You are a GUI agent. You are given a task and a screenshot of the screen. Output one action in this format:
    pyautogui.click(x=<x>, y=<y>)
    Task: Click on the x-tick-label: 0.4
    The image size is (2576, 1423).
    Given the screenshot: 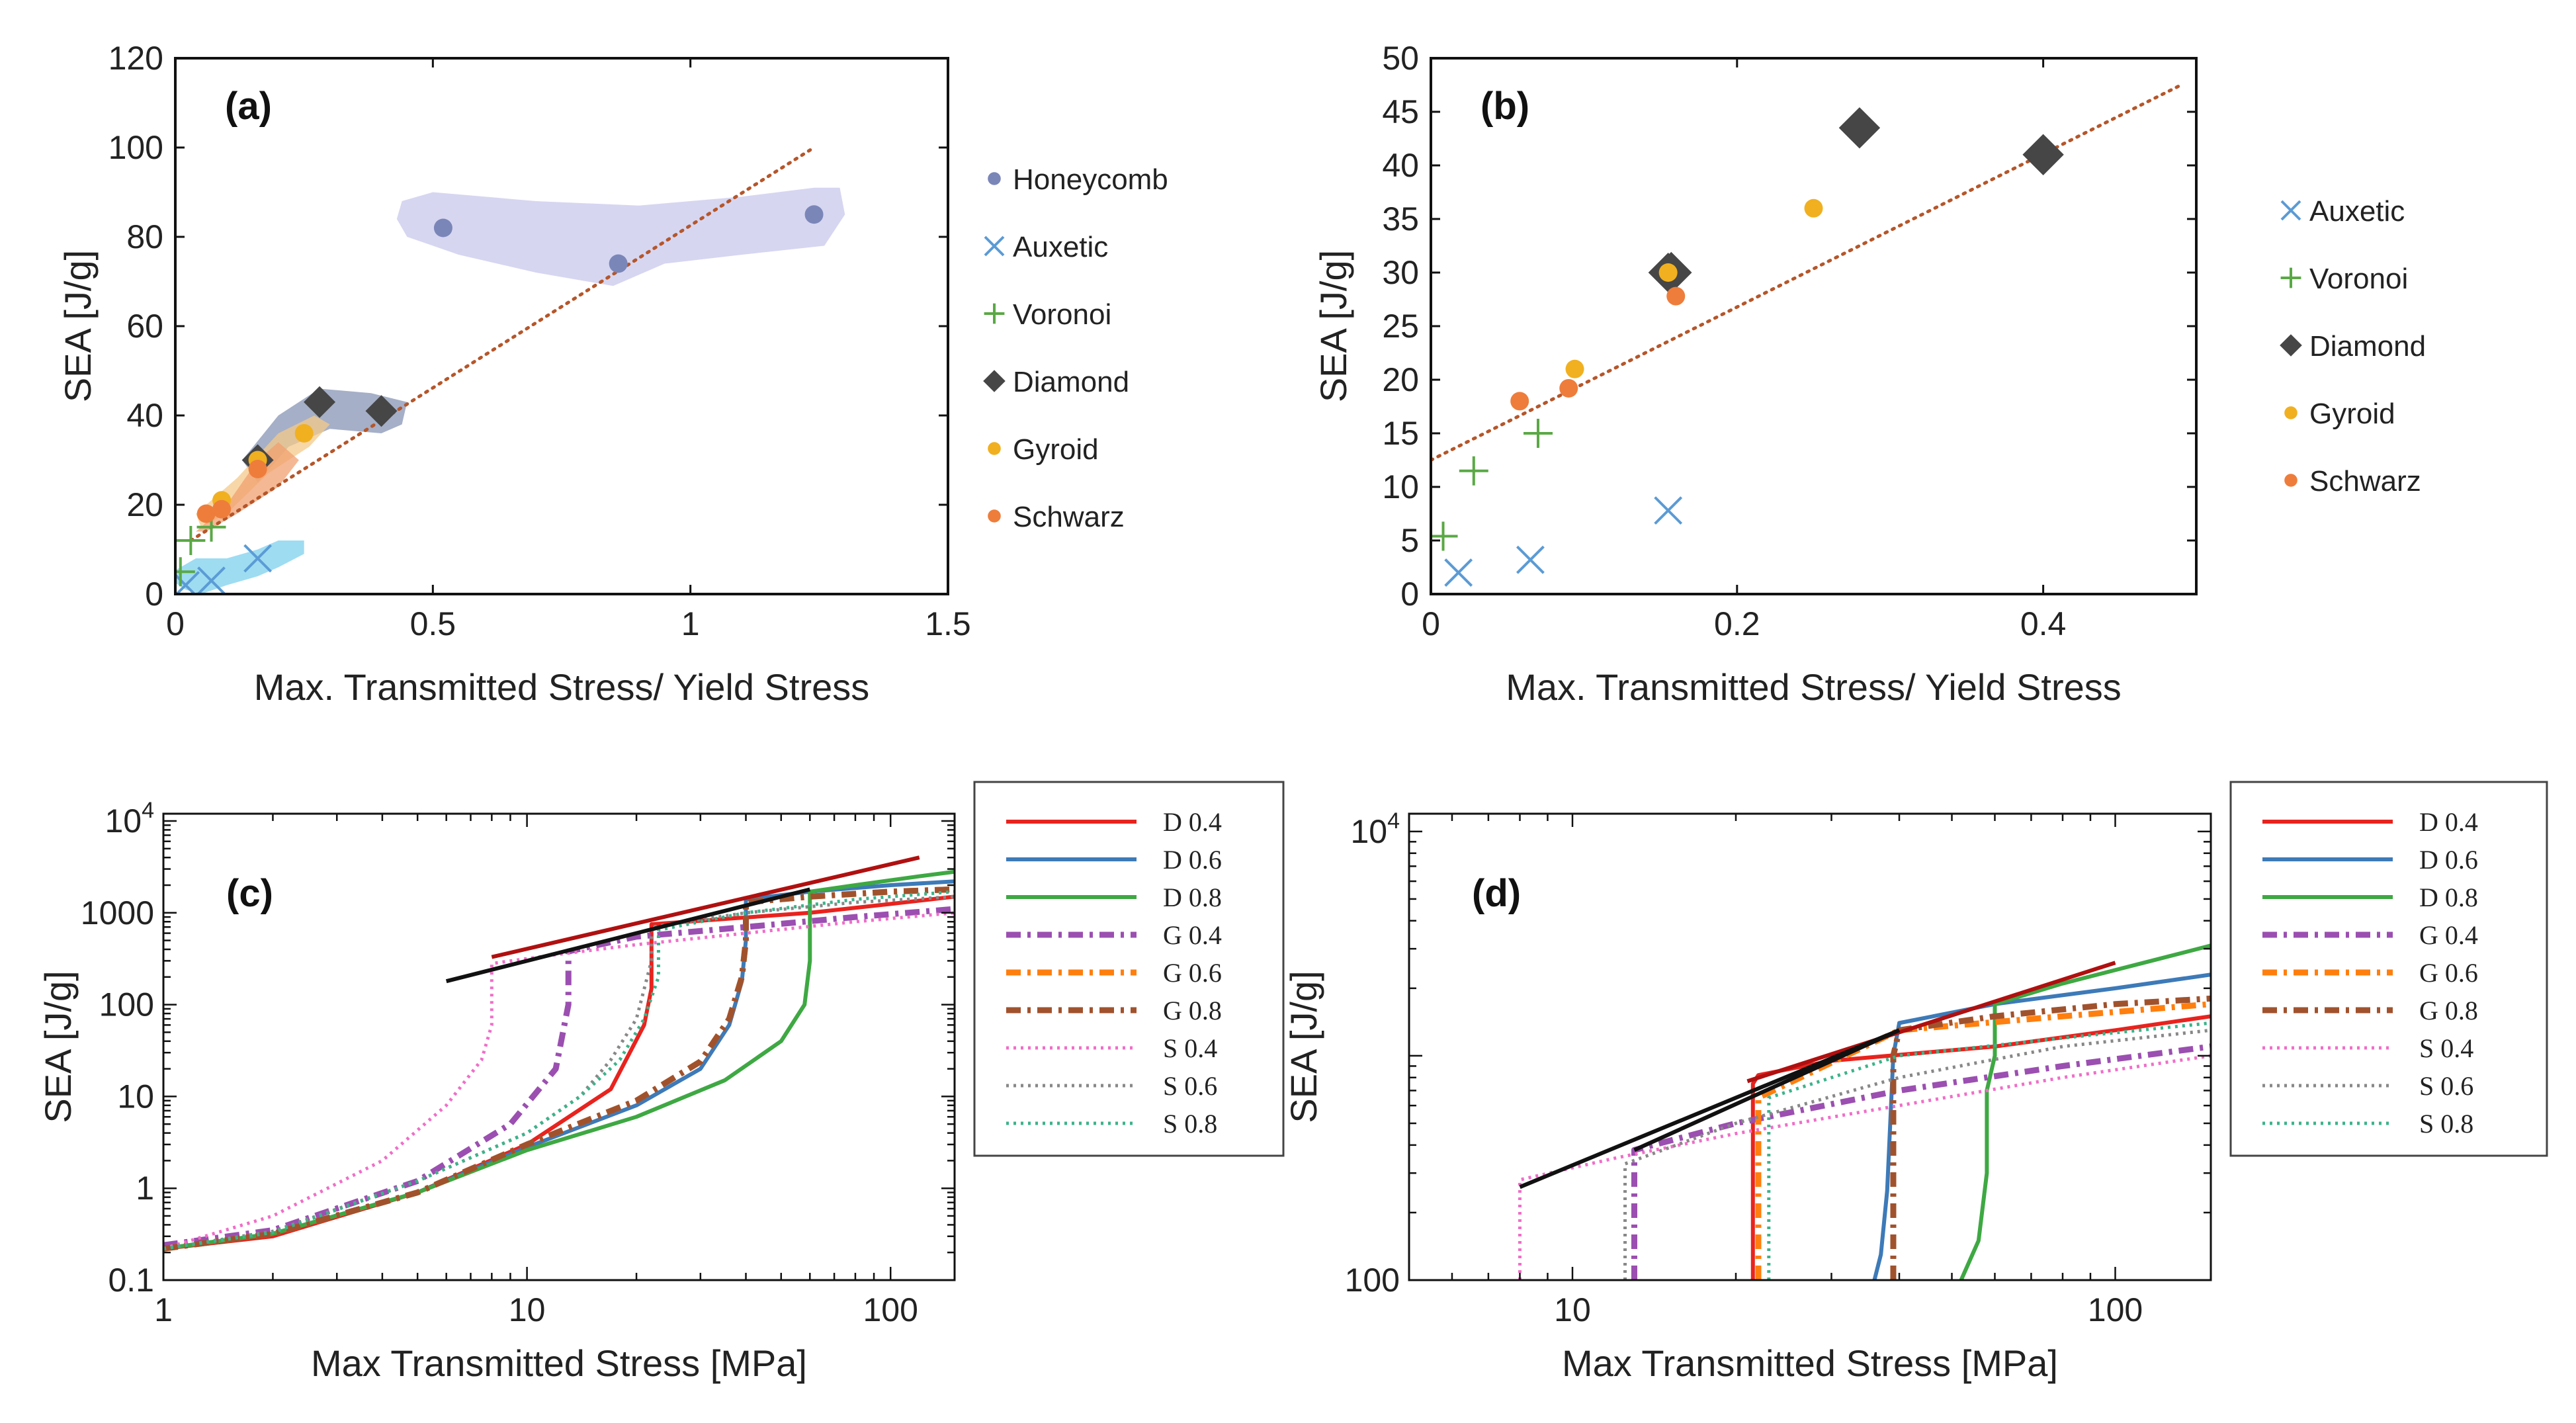 What is the action you would take?
    pyautogui.click(x=2044, y=623)
    